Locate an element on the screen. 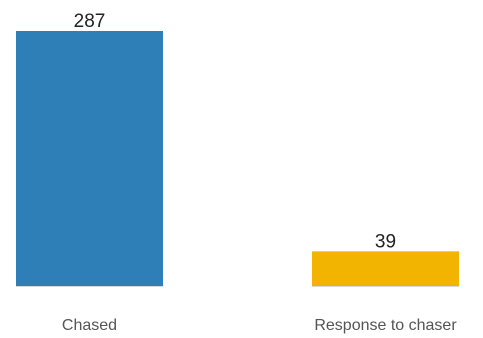  value-label-0: 287 is located at coordinates (90, 21).